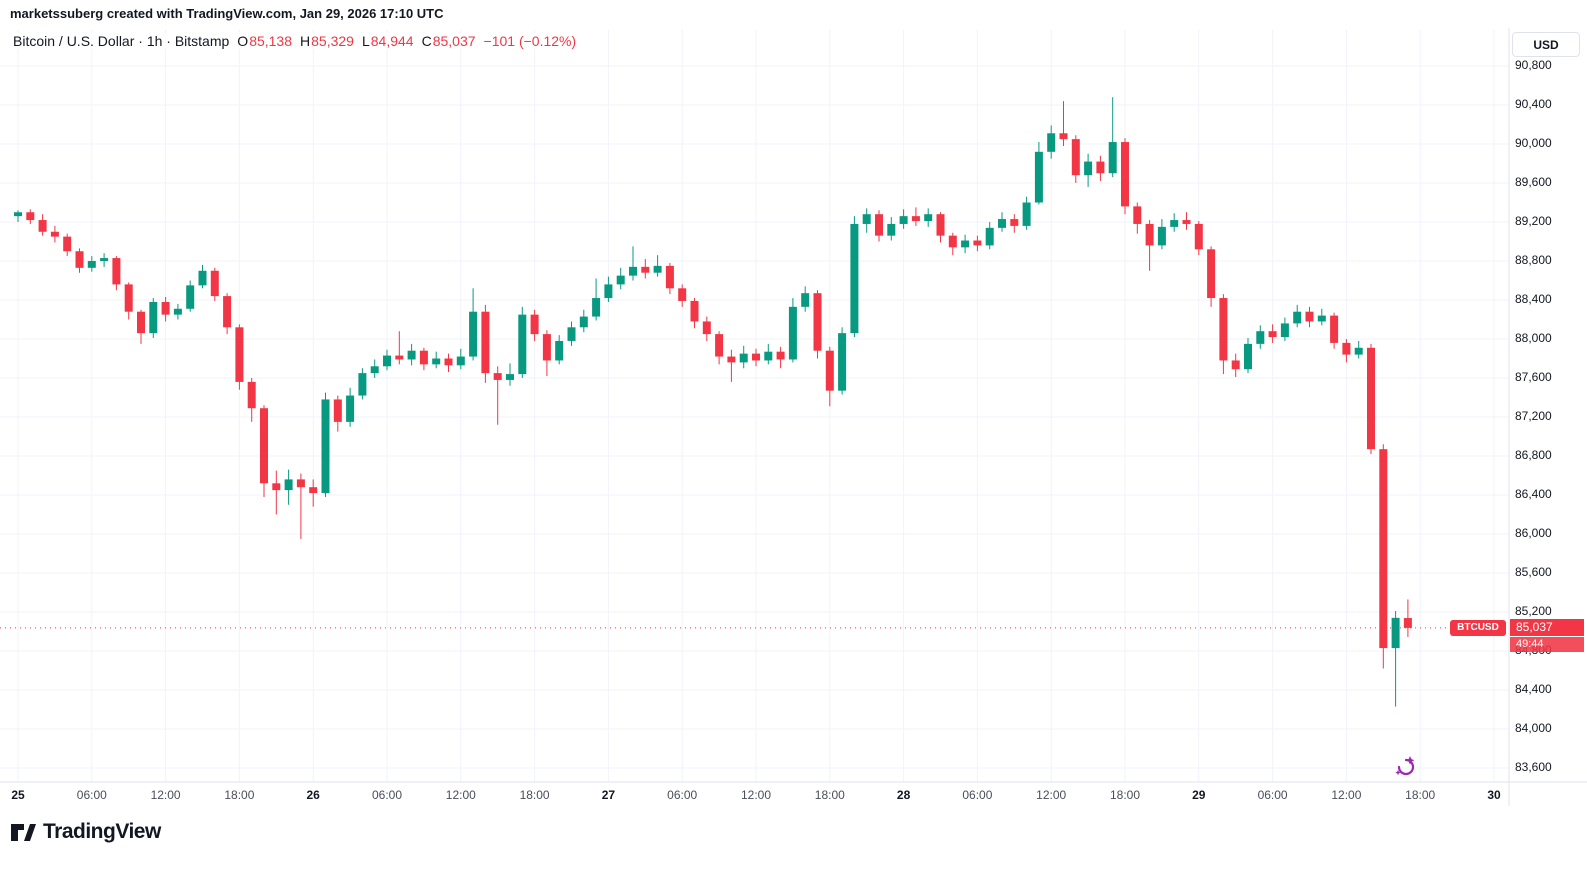 The width and height of the screenshot is (1587, 875). What do you see at coordinates (1533, 455) in the screenshot?
I see `price-axis-label: 86,800` at bounding box center [1533, 455].